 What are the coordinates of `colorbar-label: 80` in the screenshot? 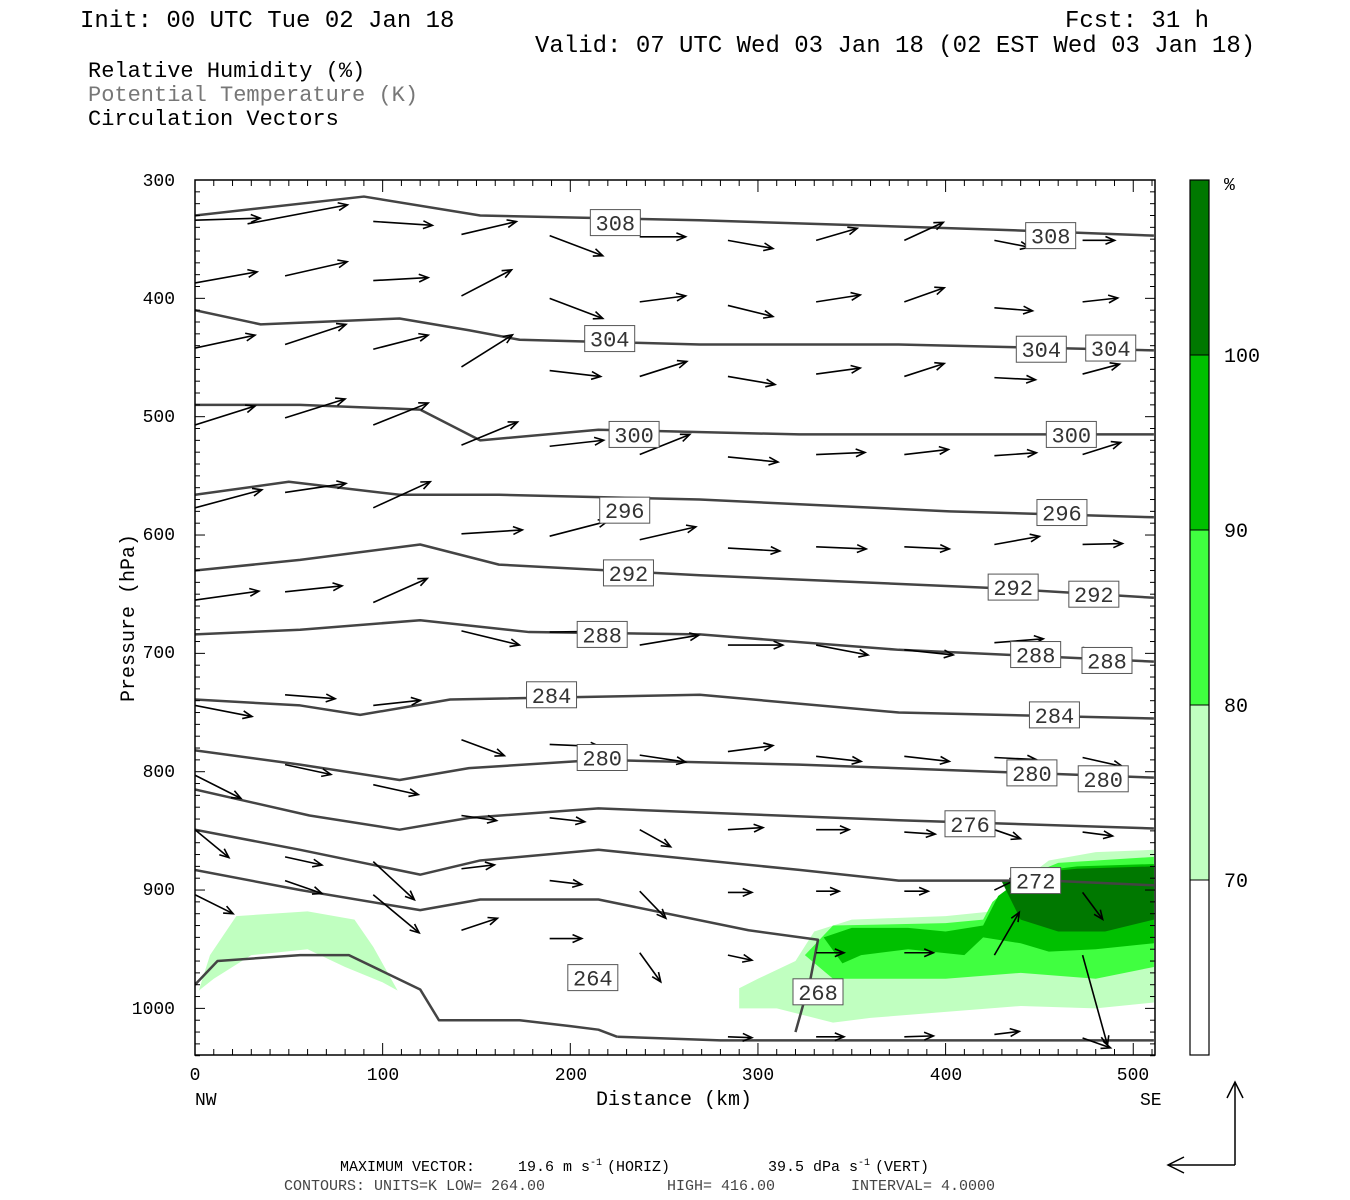 It's located at (1236, 707).